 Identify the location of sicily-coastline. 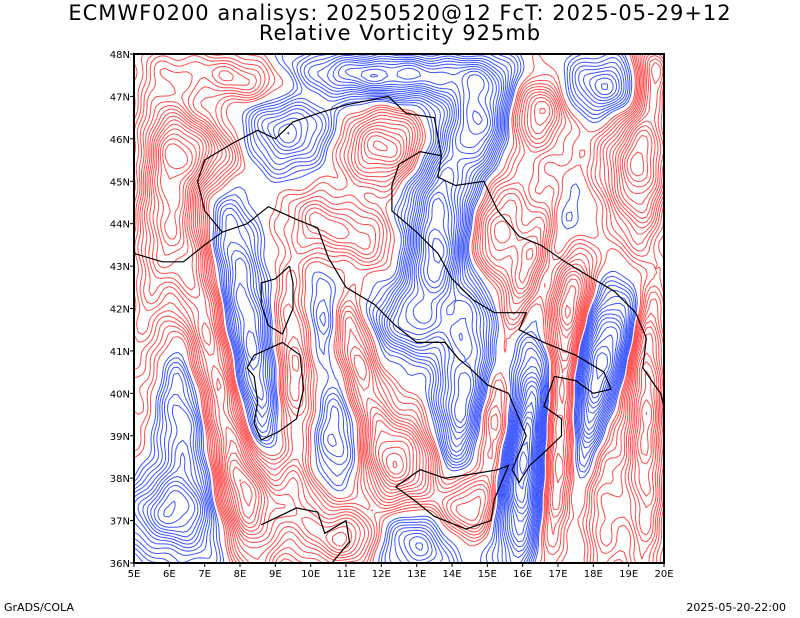
(452, 497).